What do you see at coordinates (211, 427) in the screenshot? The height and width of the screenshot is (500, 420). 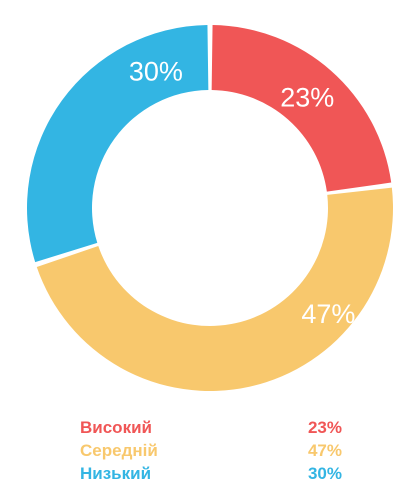 I see `legend-item-high: Високий 23%` at bounding box center [211, 427].